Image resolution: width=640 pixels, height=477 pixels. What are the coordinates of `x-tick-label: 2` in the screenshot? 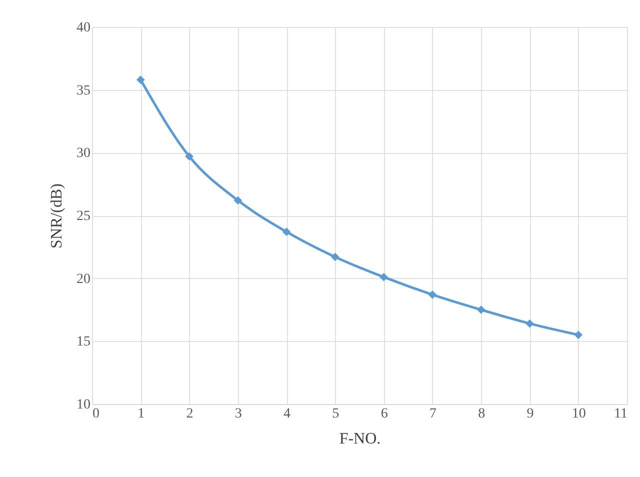 It's located at (190, 414).